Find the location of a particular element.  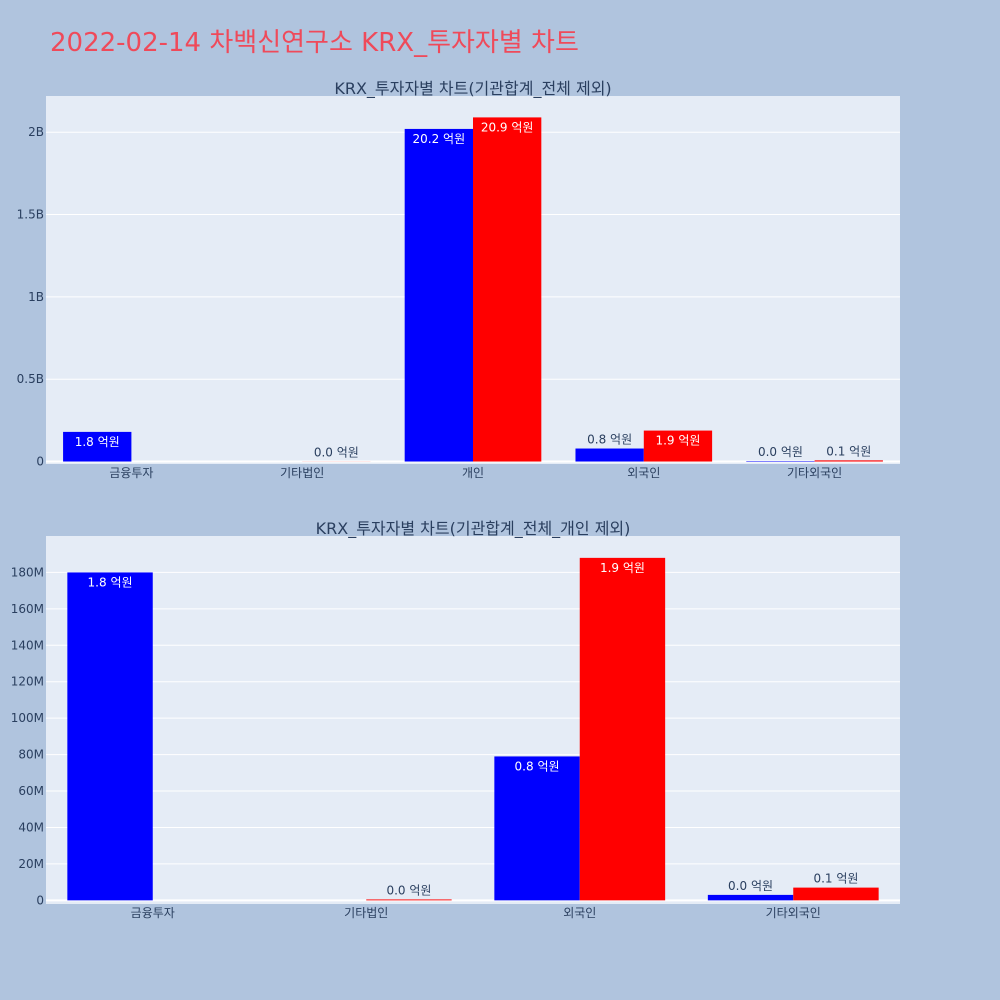

y-tick-label: 140M is located at coordinates (27, 645).